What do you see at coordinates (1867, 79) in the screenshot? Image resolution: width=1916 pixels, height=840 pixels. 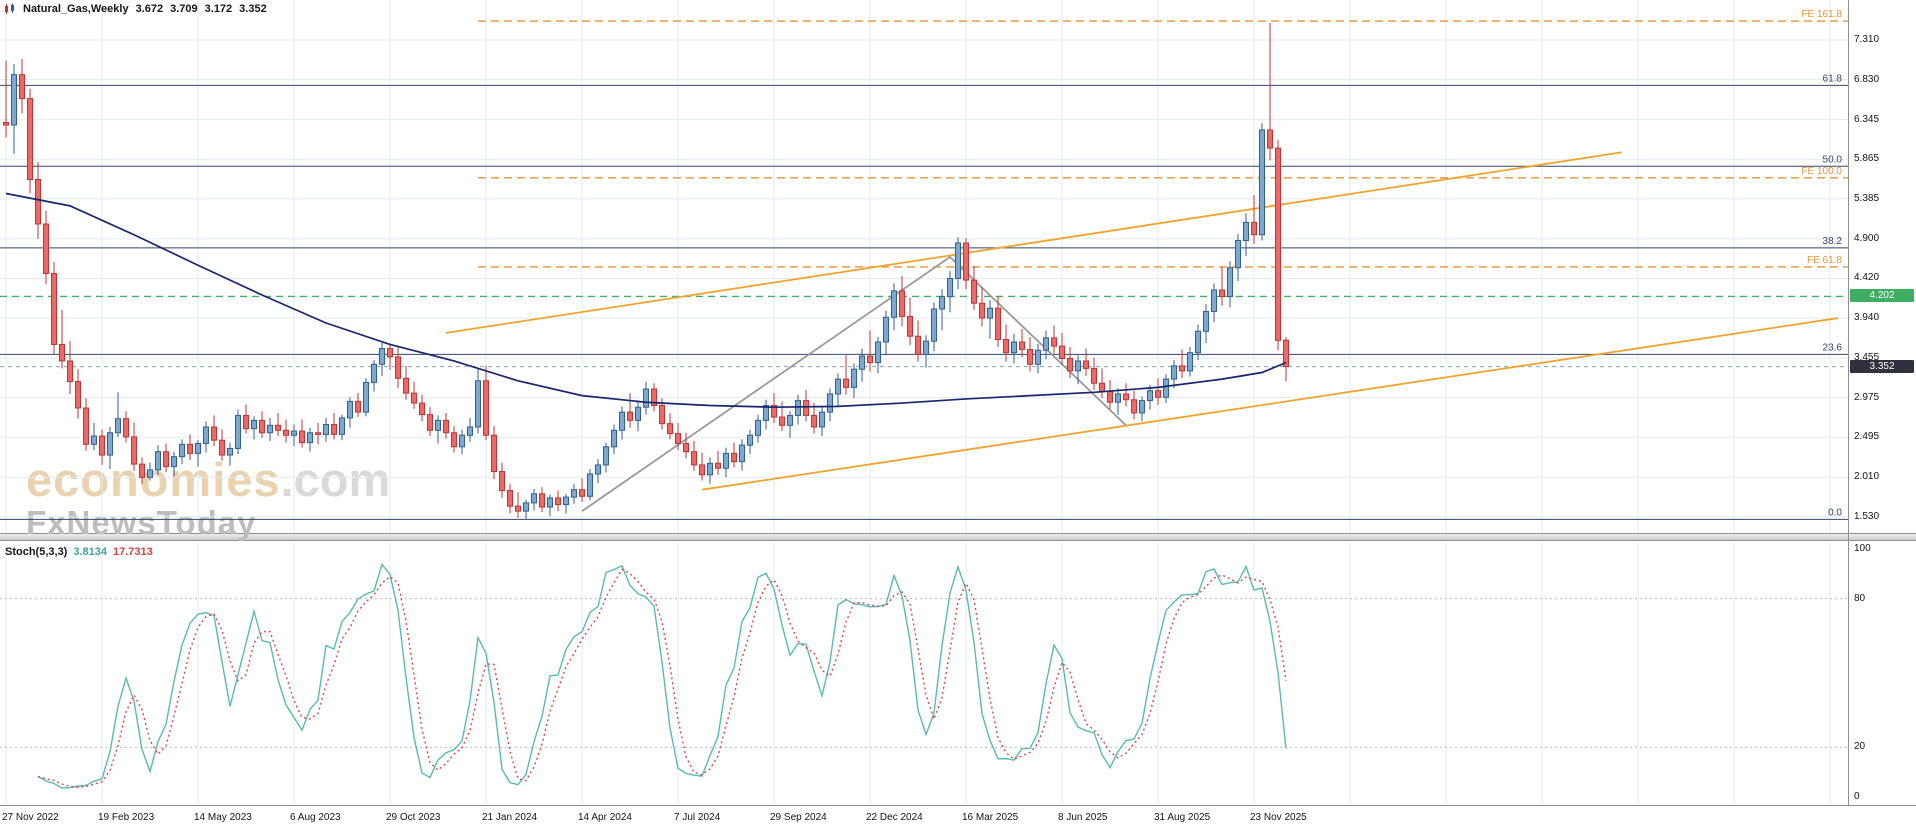 I see `price-tick-label: 6.830` at bounding box center [1867, 79].